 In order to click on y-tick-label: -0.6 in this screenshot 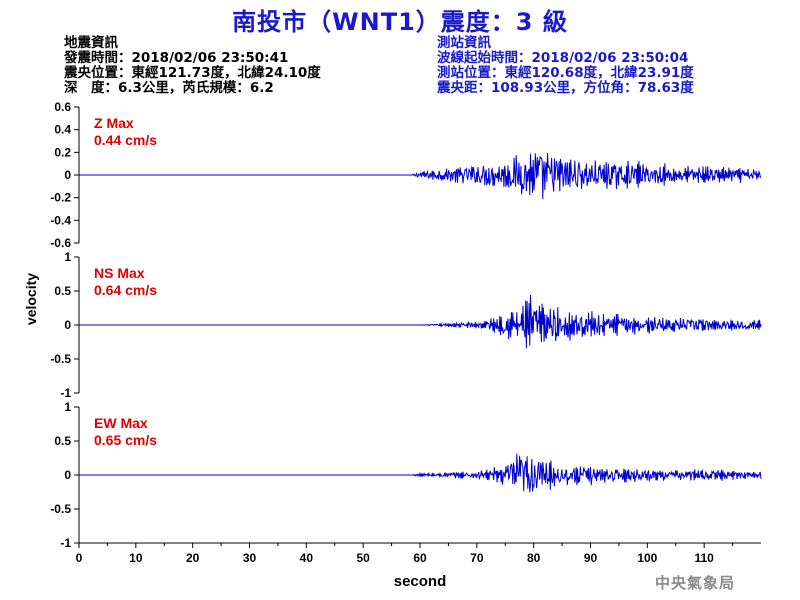, I will do `click(60, 243)`.